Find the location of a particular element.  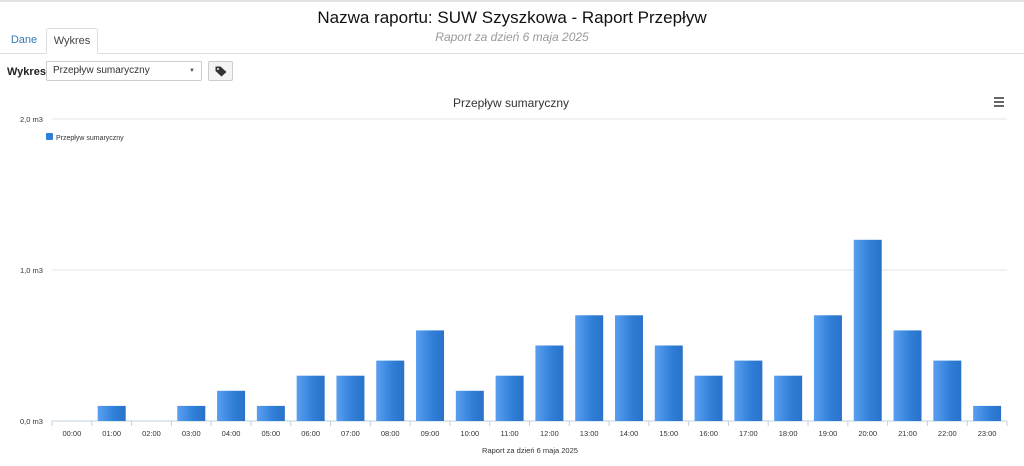

tab-wykres: Wykres is located at coordinates (72, 41).